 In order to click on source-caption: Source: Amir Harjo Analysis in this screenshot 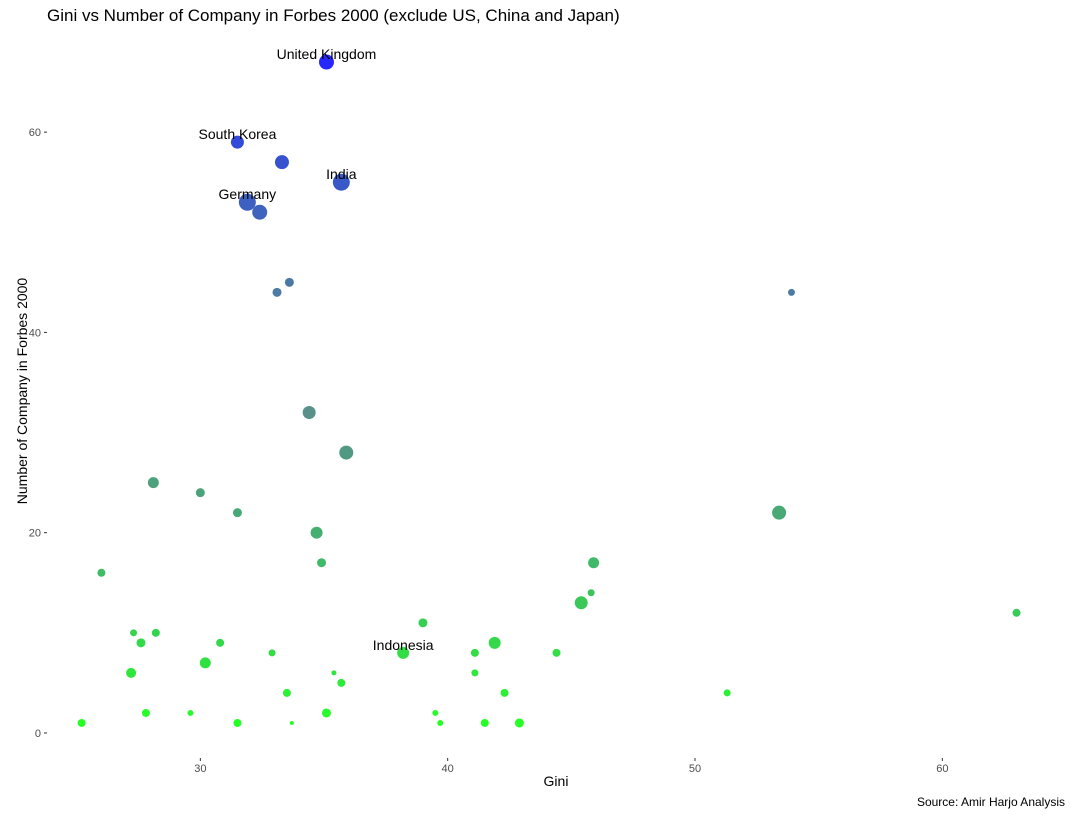, I will do `click(990, 802)`.